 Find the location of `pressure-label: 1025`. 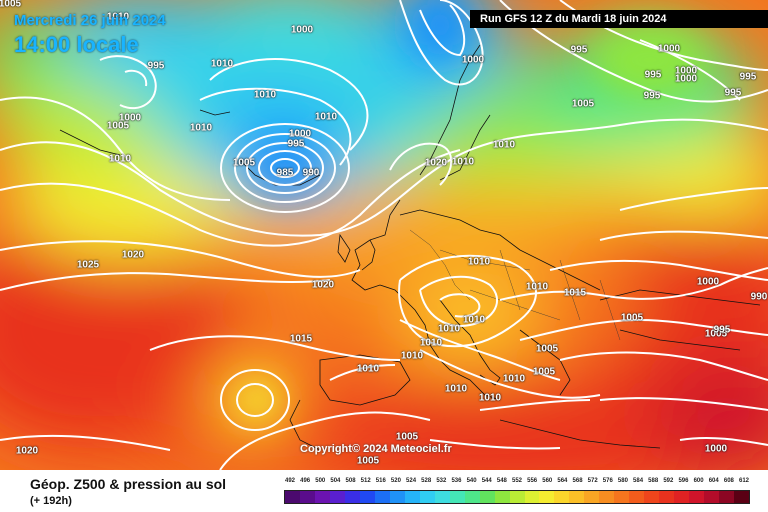

pressure-label: 1025 is located at coordinates (88, 265).